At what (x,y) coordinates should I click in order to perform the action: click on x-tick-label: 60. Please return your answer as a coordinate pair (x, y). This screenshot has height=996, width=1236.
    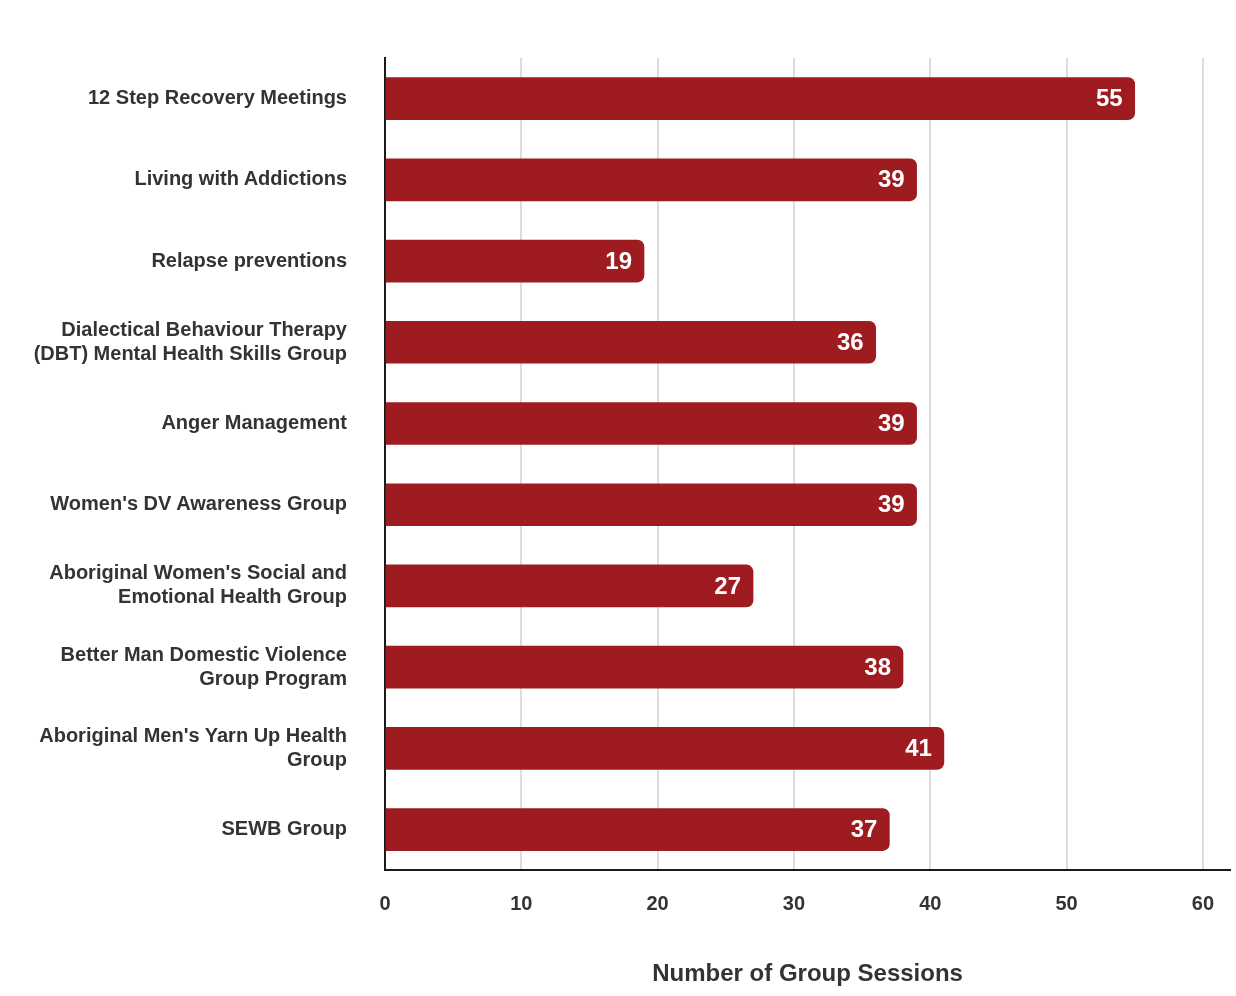
    Looking at the image, I should click on (1202, 902).